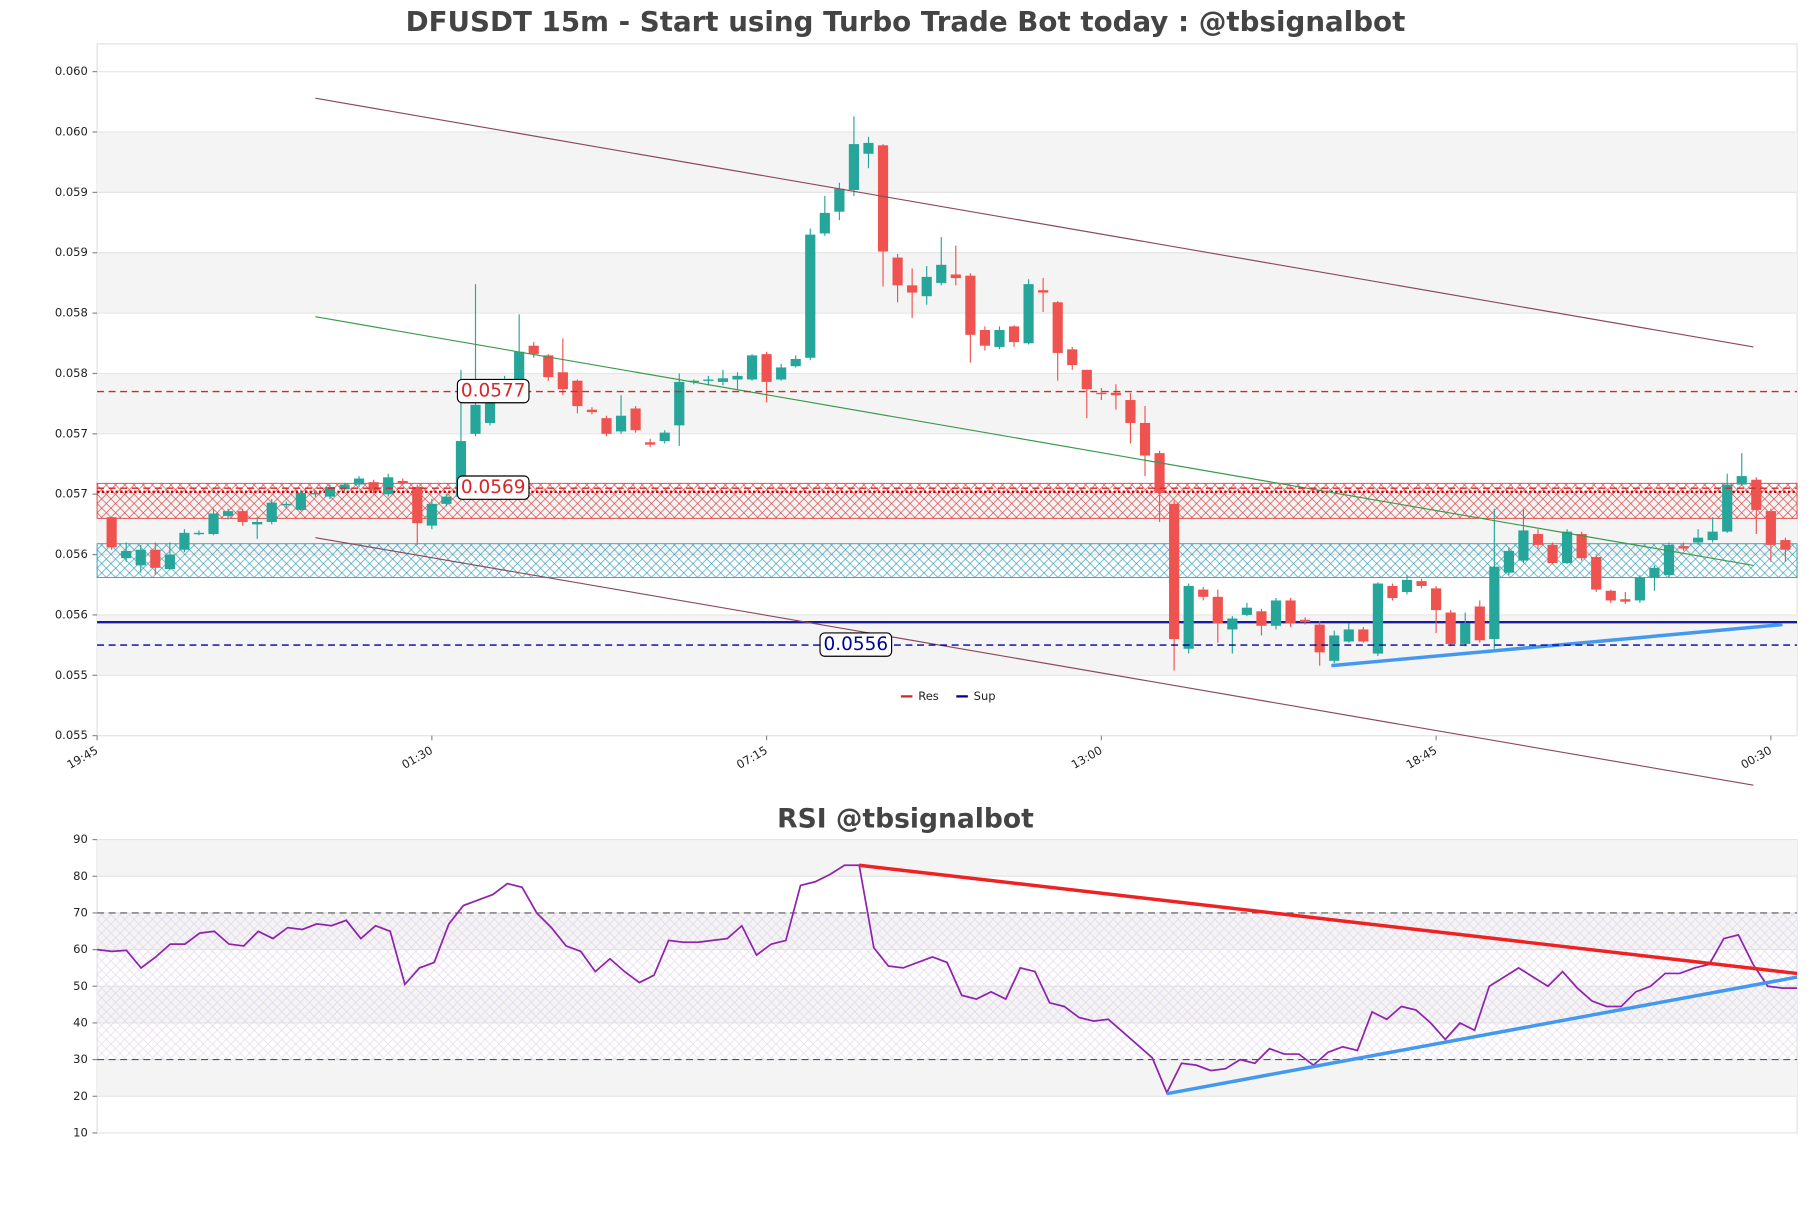 This screenshot has height=1208, width=1811. Describe the element at coordinates (947, 986) in the screenshot. I see `rsi-band` at that location.